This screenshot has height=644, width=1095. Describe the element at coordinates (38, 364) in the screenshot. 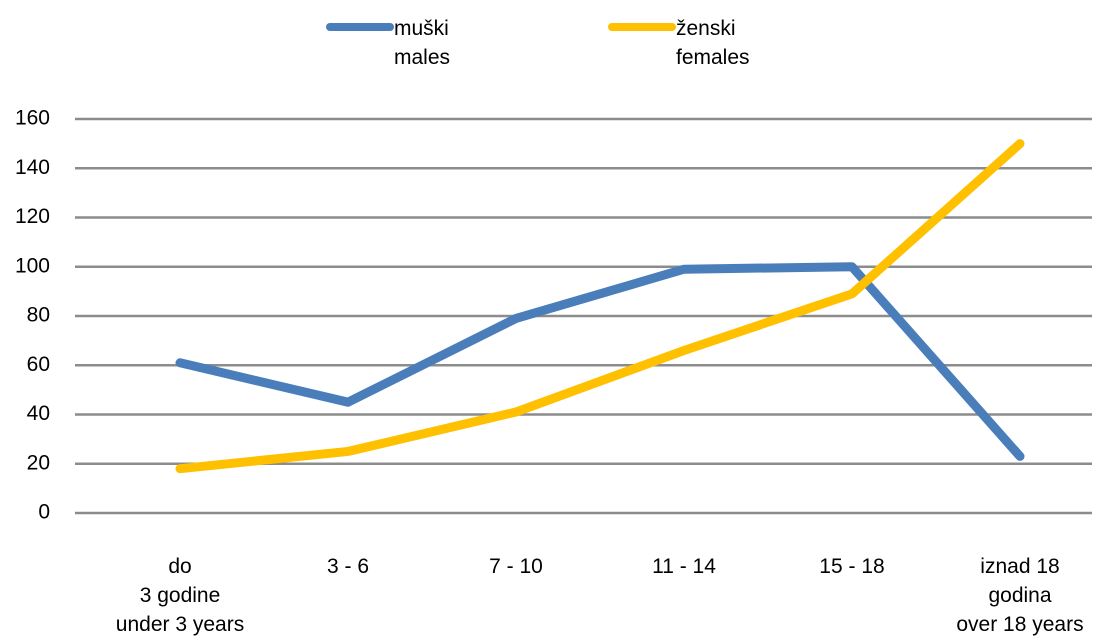

I see `y-tick-label: 60` at that location.